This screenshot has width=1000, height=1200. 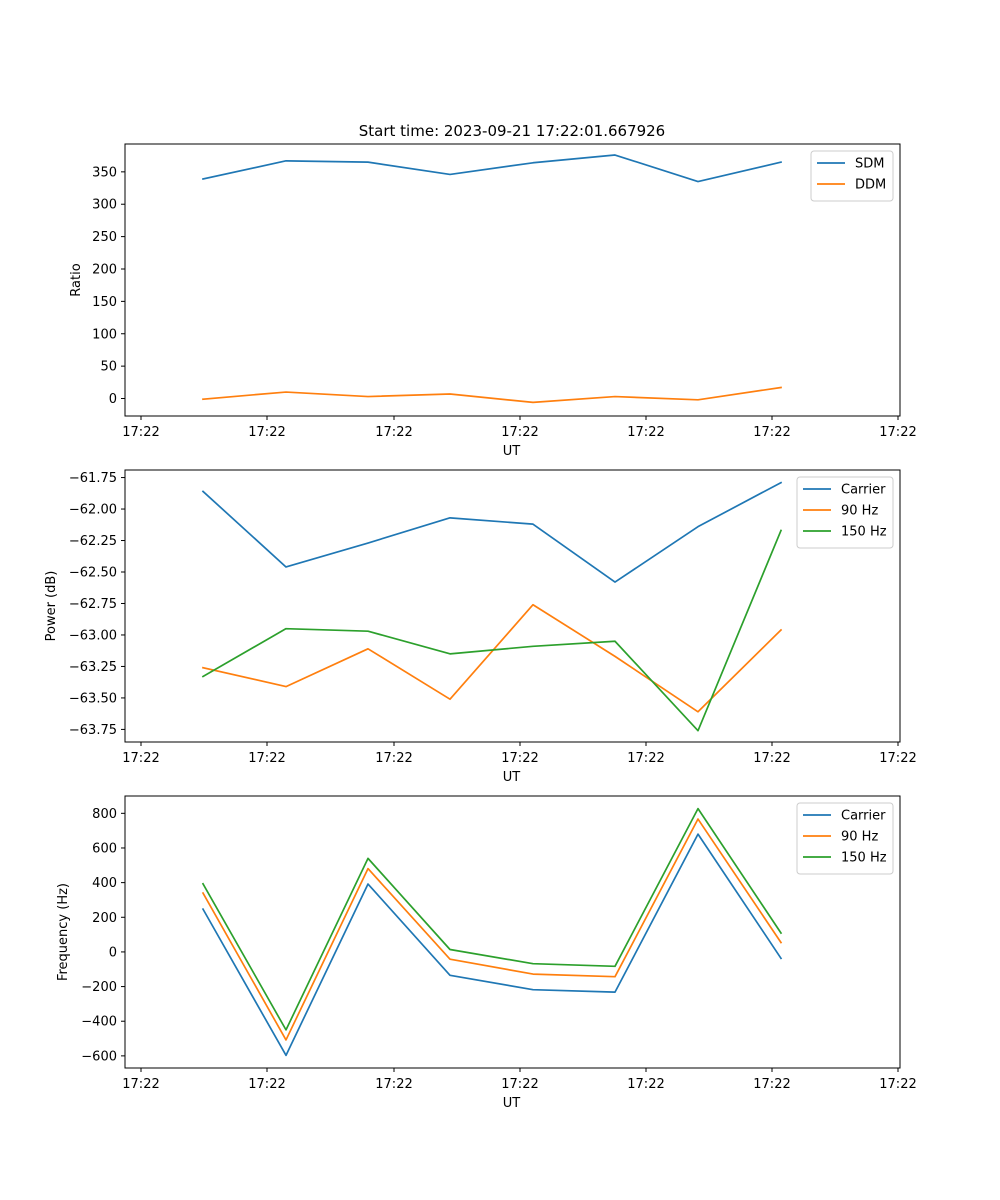 What do you see at coordinates (104, 237) in the screenshot?
I see `y-tick-label: 250` at bounding box center [104, 237].